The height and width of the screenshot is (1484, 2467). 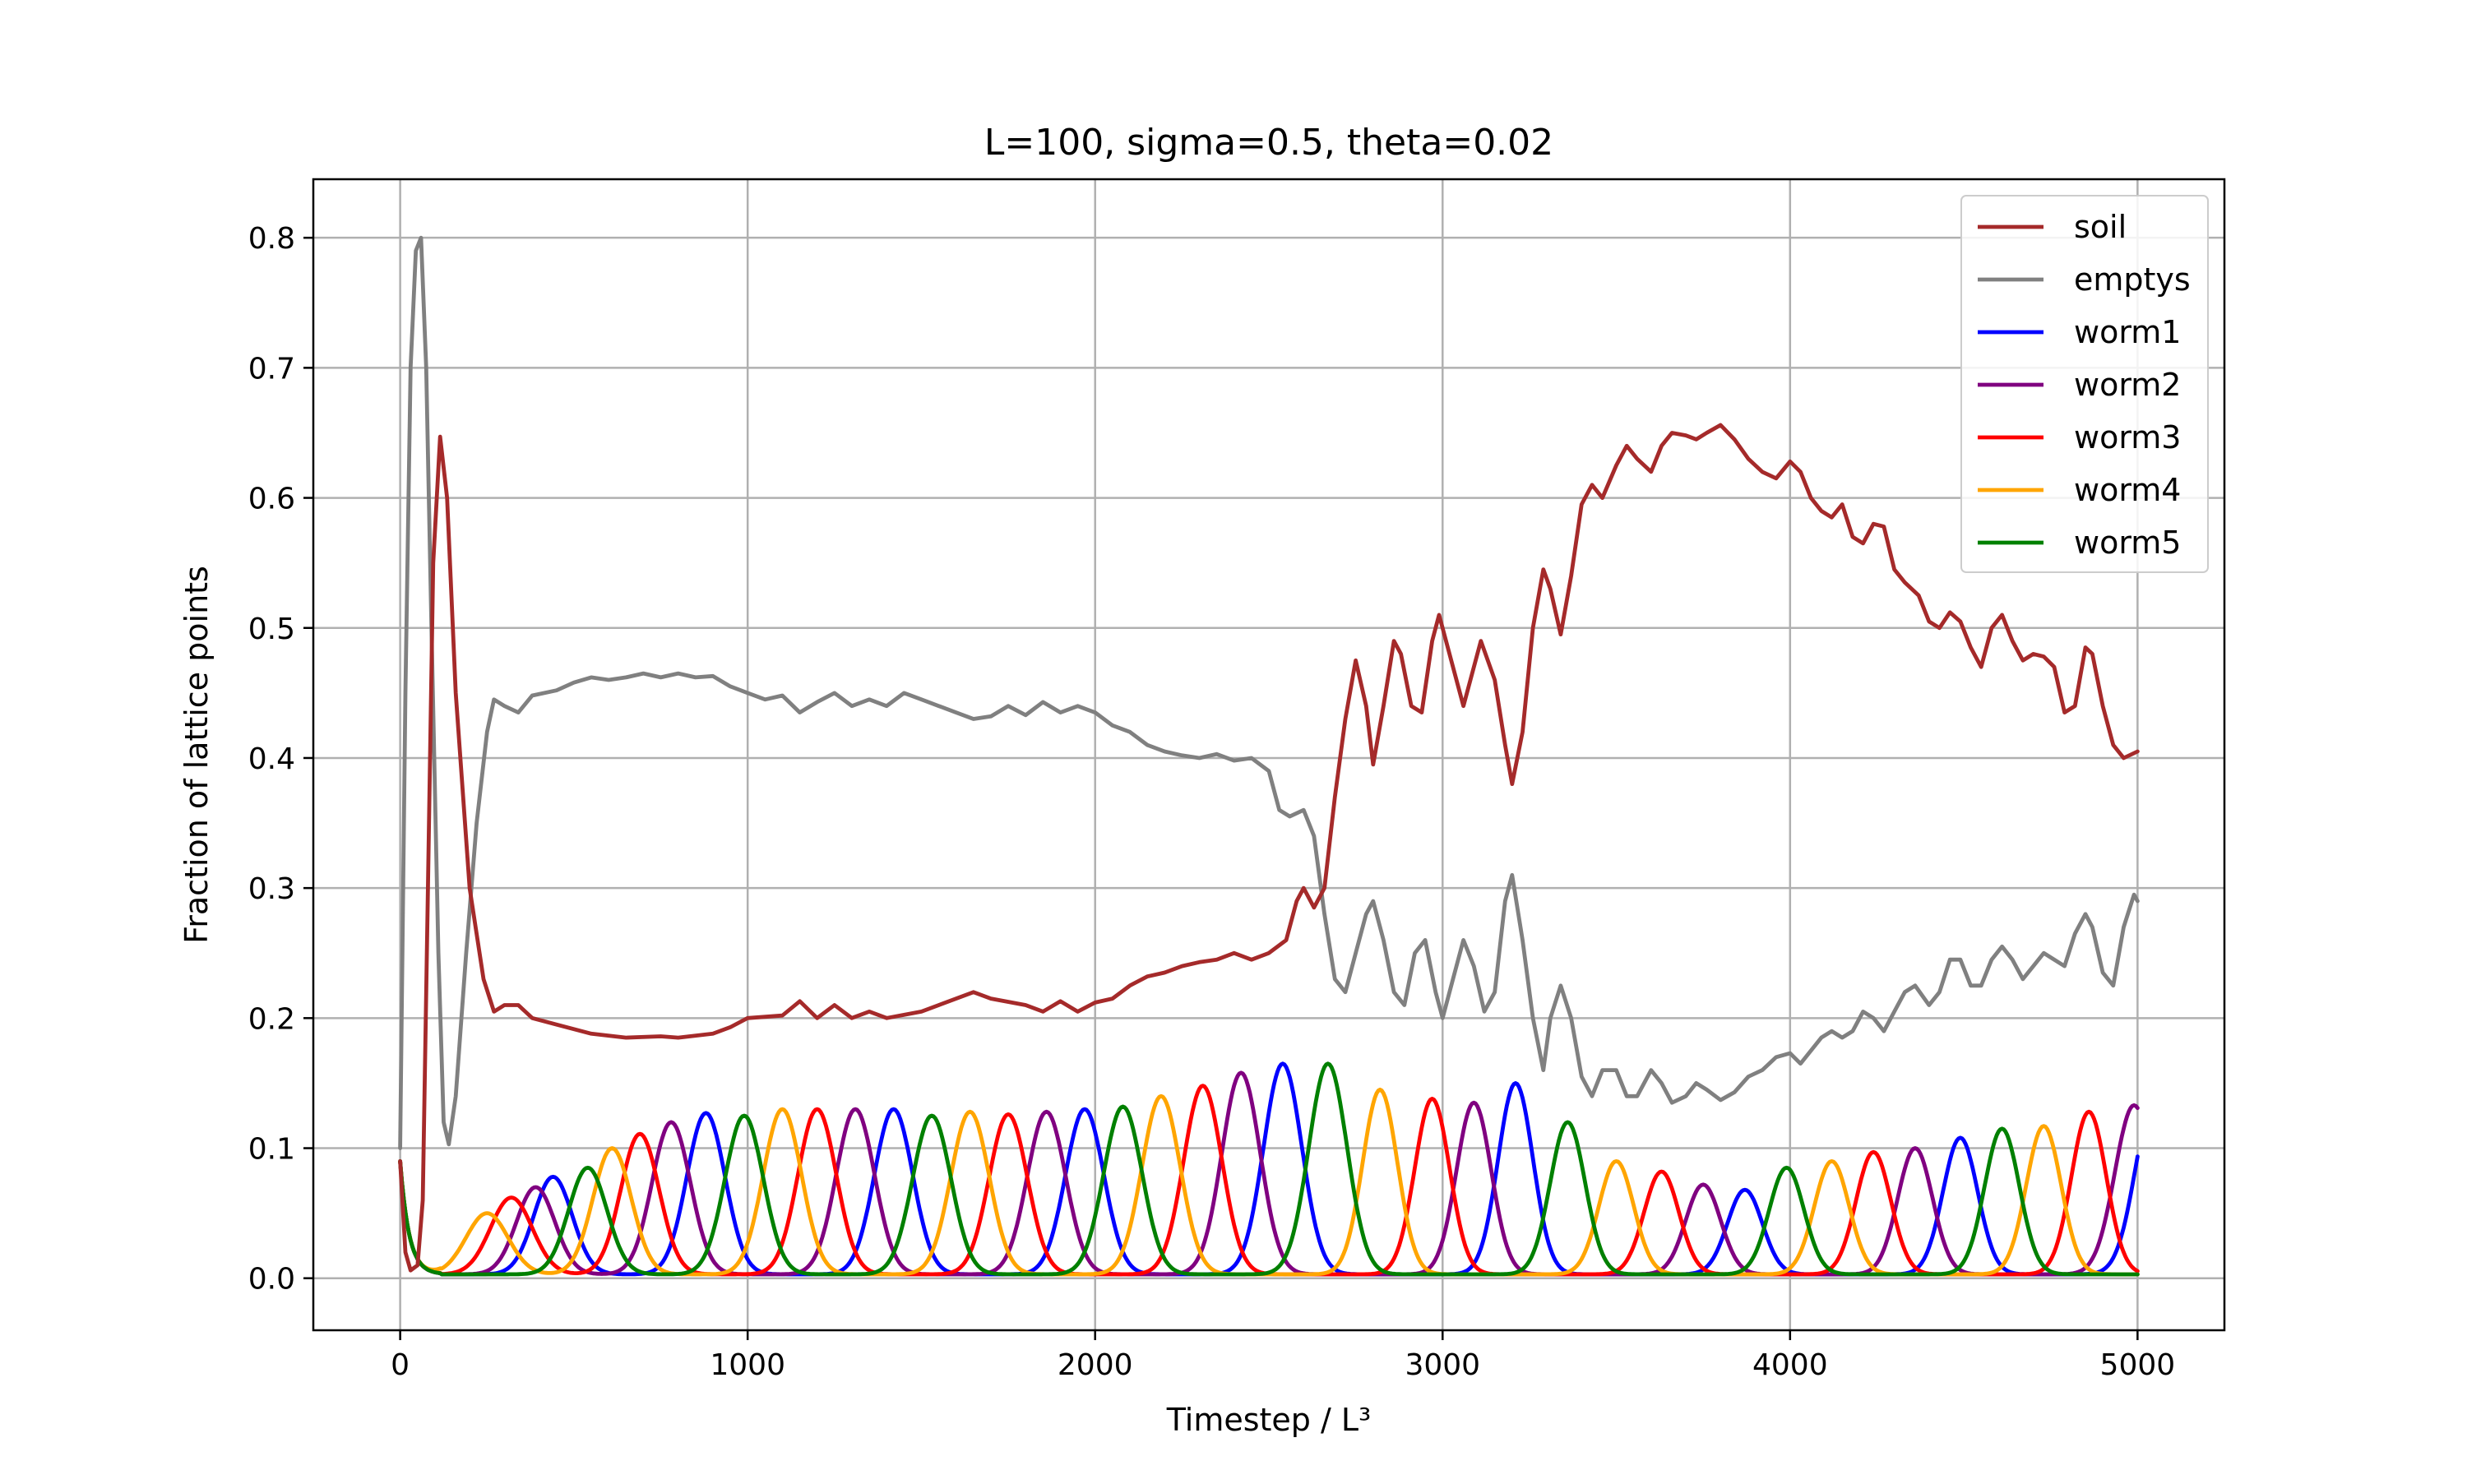 I want to click on legend-label-worm5: worm5, so click(x=2127, y=543).